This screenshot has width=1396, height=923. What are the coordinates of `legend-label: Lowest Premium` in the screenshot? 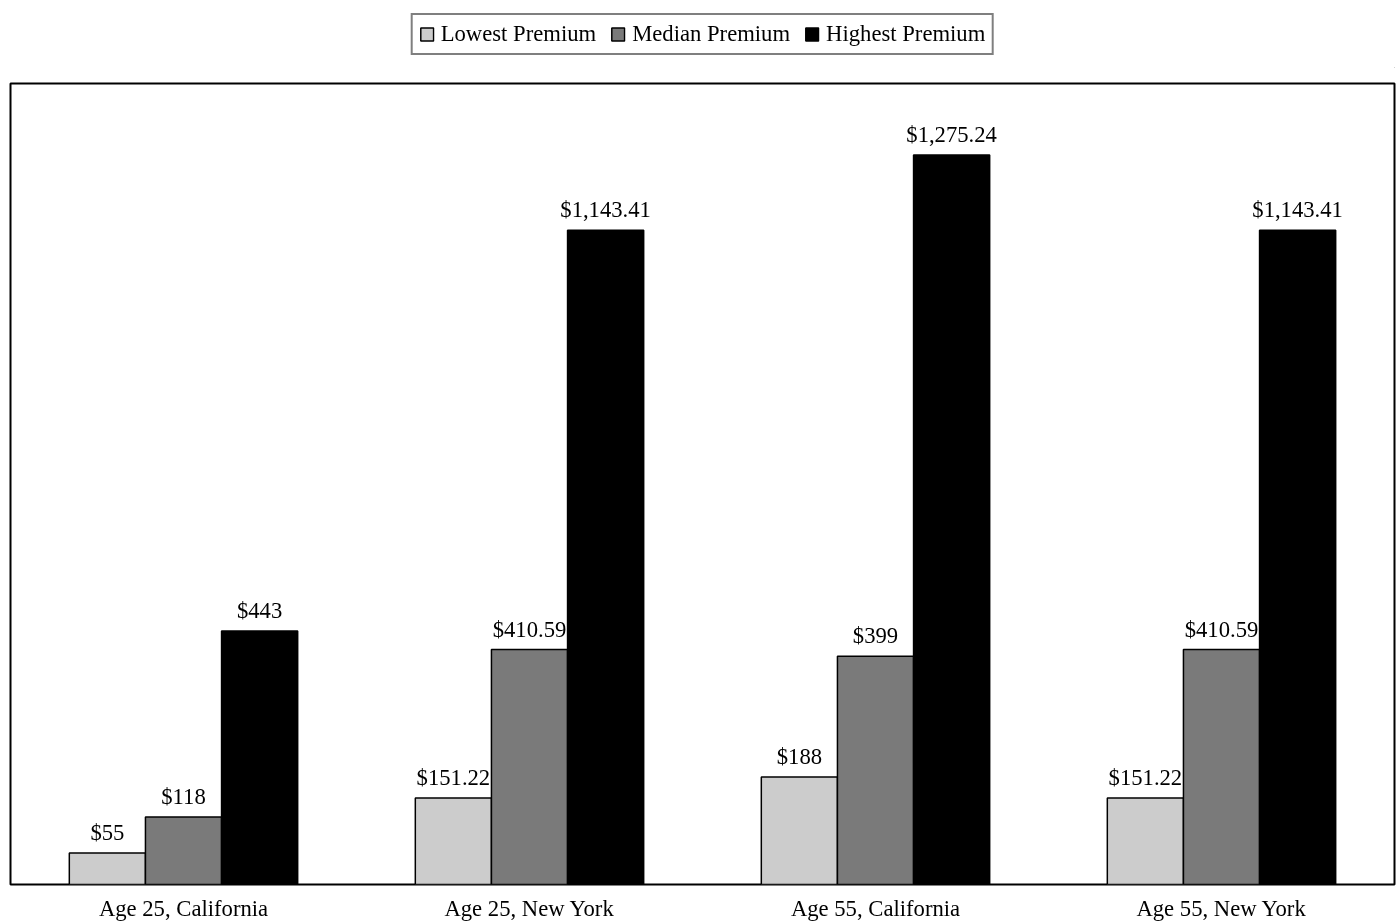 It's located at (518, 34).